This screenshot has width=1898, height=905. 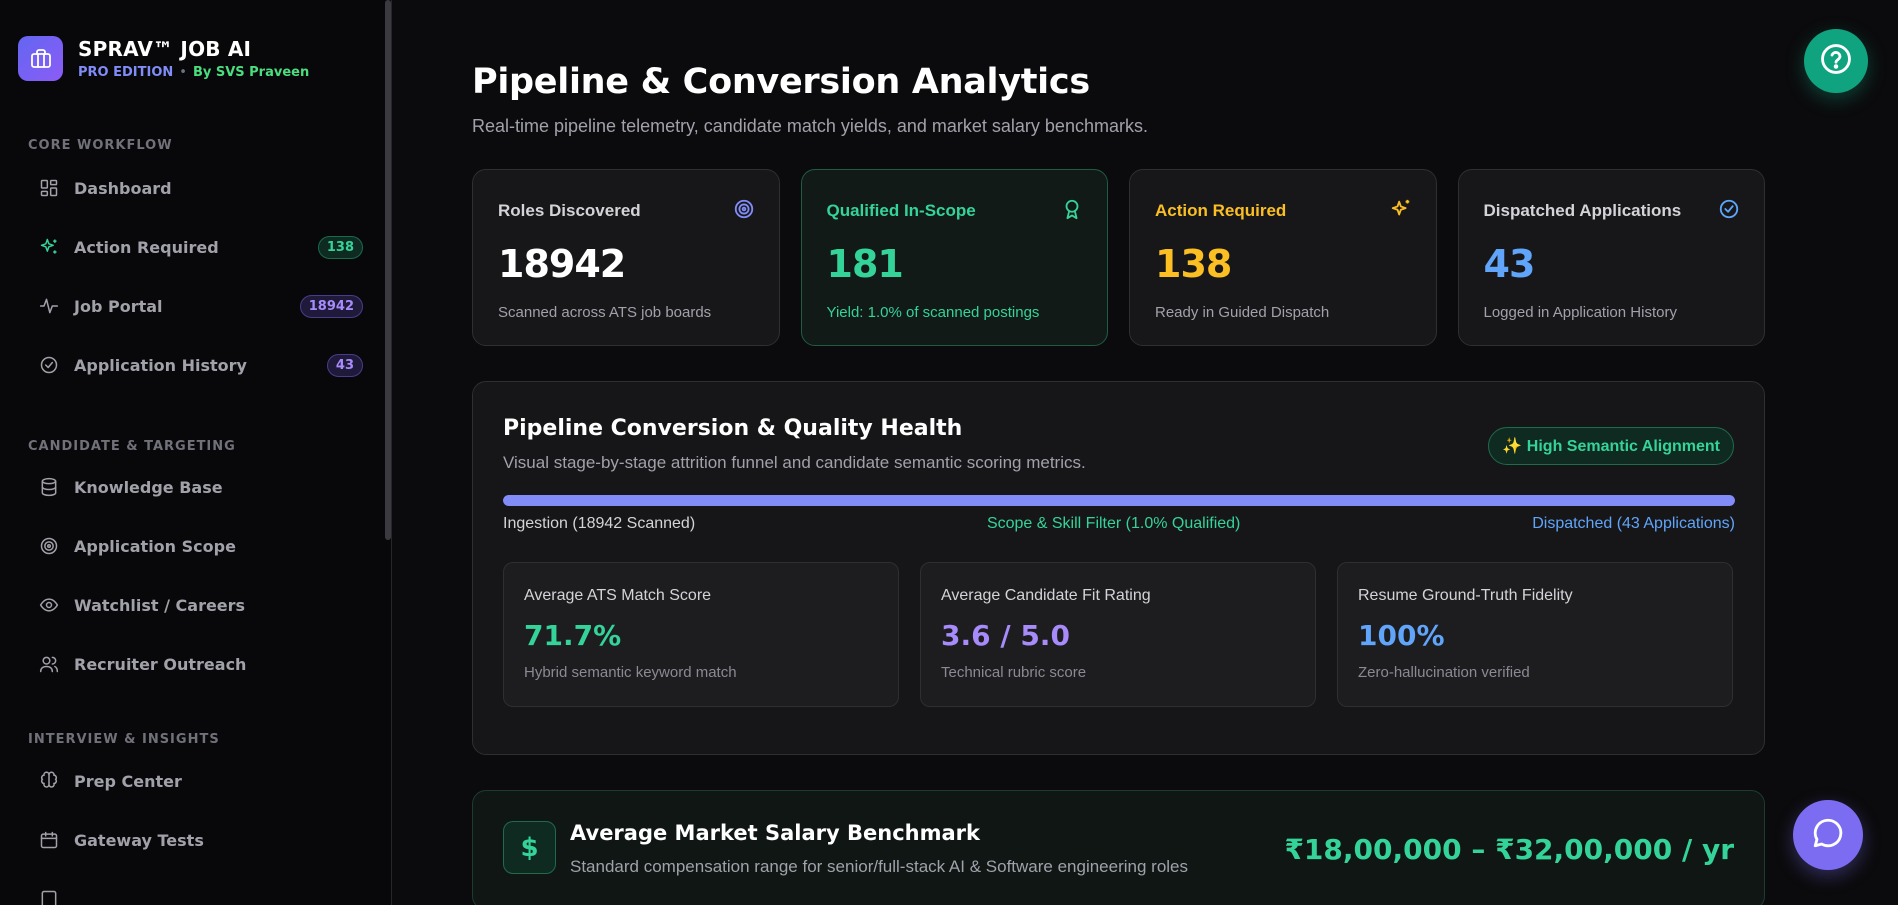 I want to click on section-title-core-workflow: CORE WORKFLOW, so click(x=100, y=145).